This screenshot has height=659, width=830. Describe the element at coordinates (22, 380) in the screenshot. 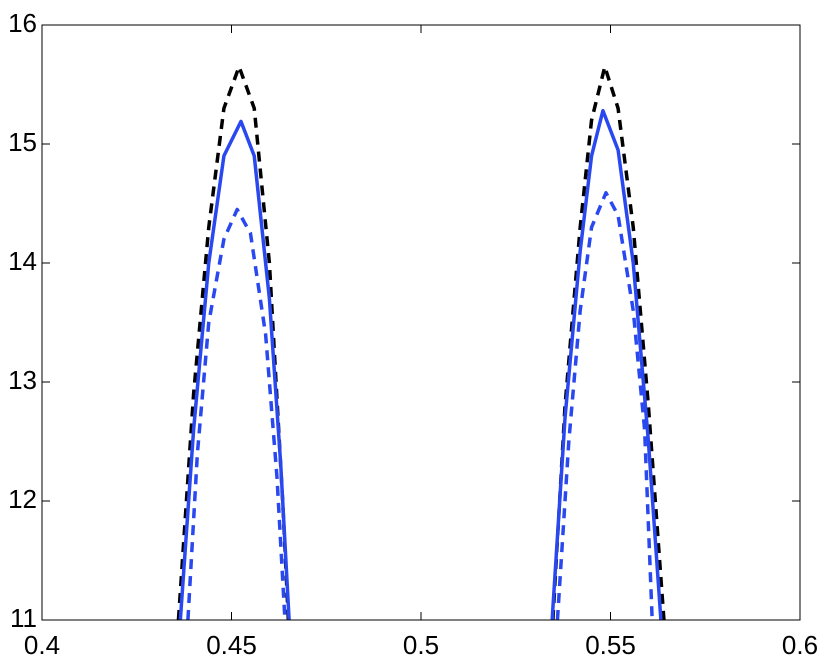

I see `y-tick-label: 13` at that location.